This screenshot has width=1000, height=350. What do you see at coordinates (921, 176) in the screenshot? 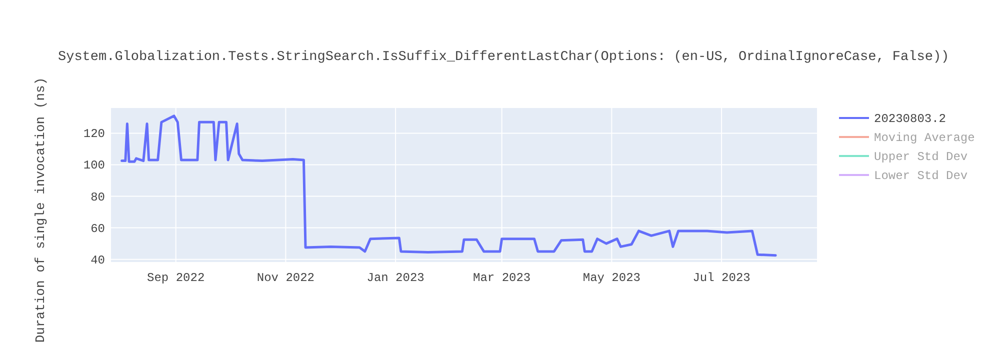
I see `legend-label: Lower Std Dev` at bounding box center [921, 176].